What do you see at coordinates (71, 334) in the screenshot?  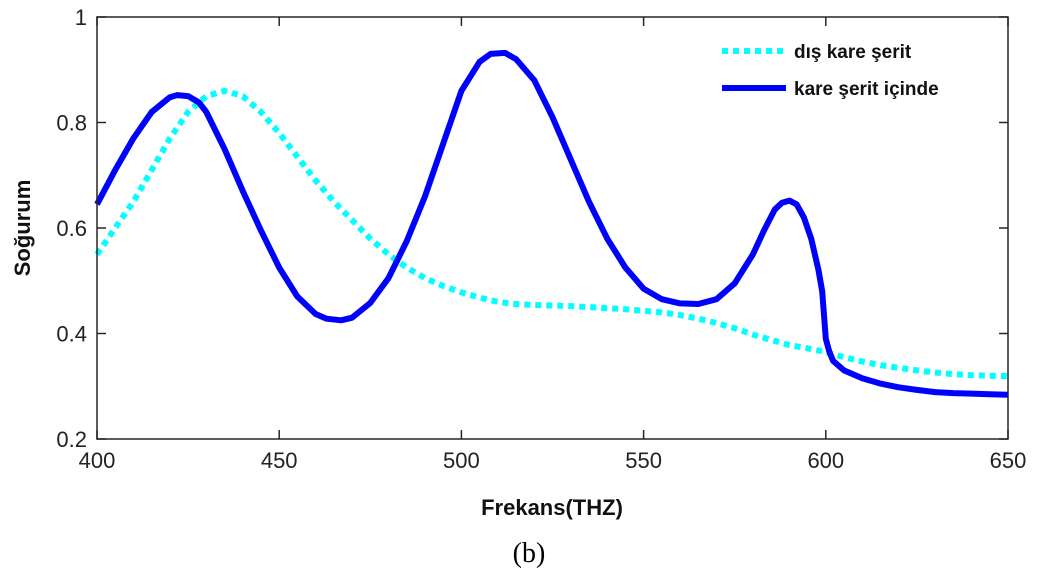 I see `y-tick-label: 0.4` at bounding box center [71, 334].